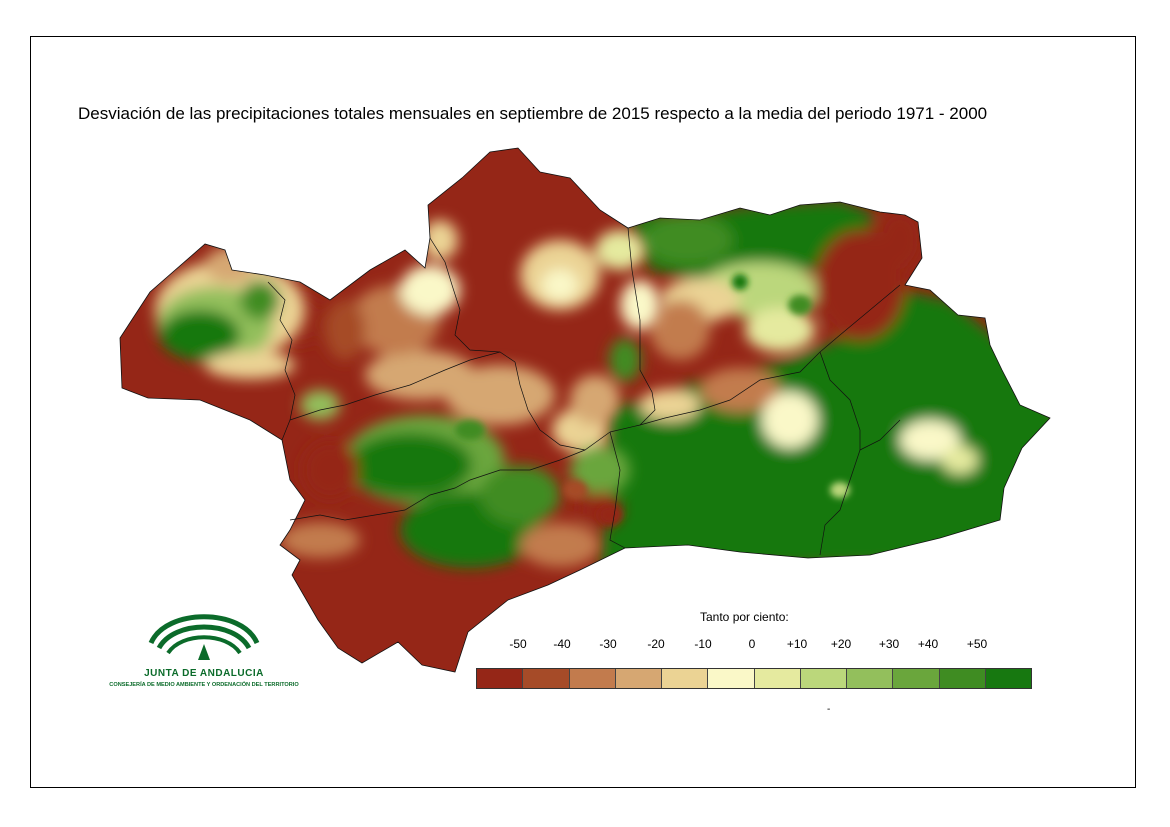 Image resolution: width=1170 pixels, height=827 pixels. Describe the element at coordinates (518, 644) in the screenshot. I see `legend-tick-label: -50` at that location.